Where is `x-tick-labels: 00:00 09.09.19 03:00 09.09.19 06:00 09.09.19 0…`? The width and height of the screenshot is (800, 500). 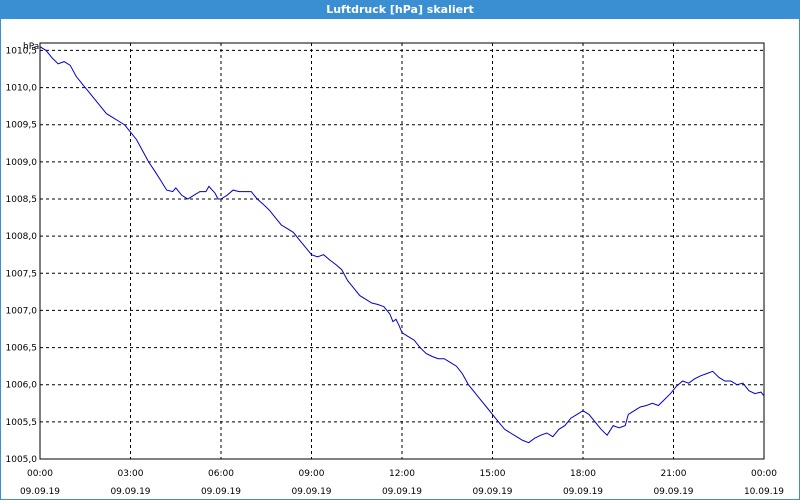
x-tick-labels: 00:00 09.09.19 03:00 09.09.19 06:00 09.09.19 0… is located at coordinates (402, 483).